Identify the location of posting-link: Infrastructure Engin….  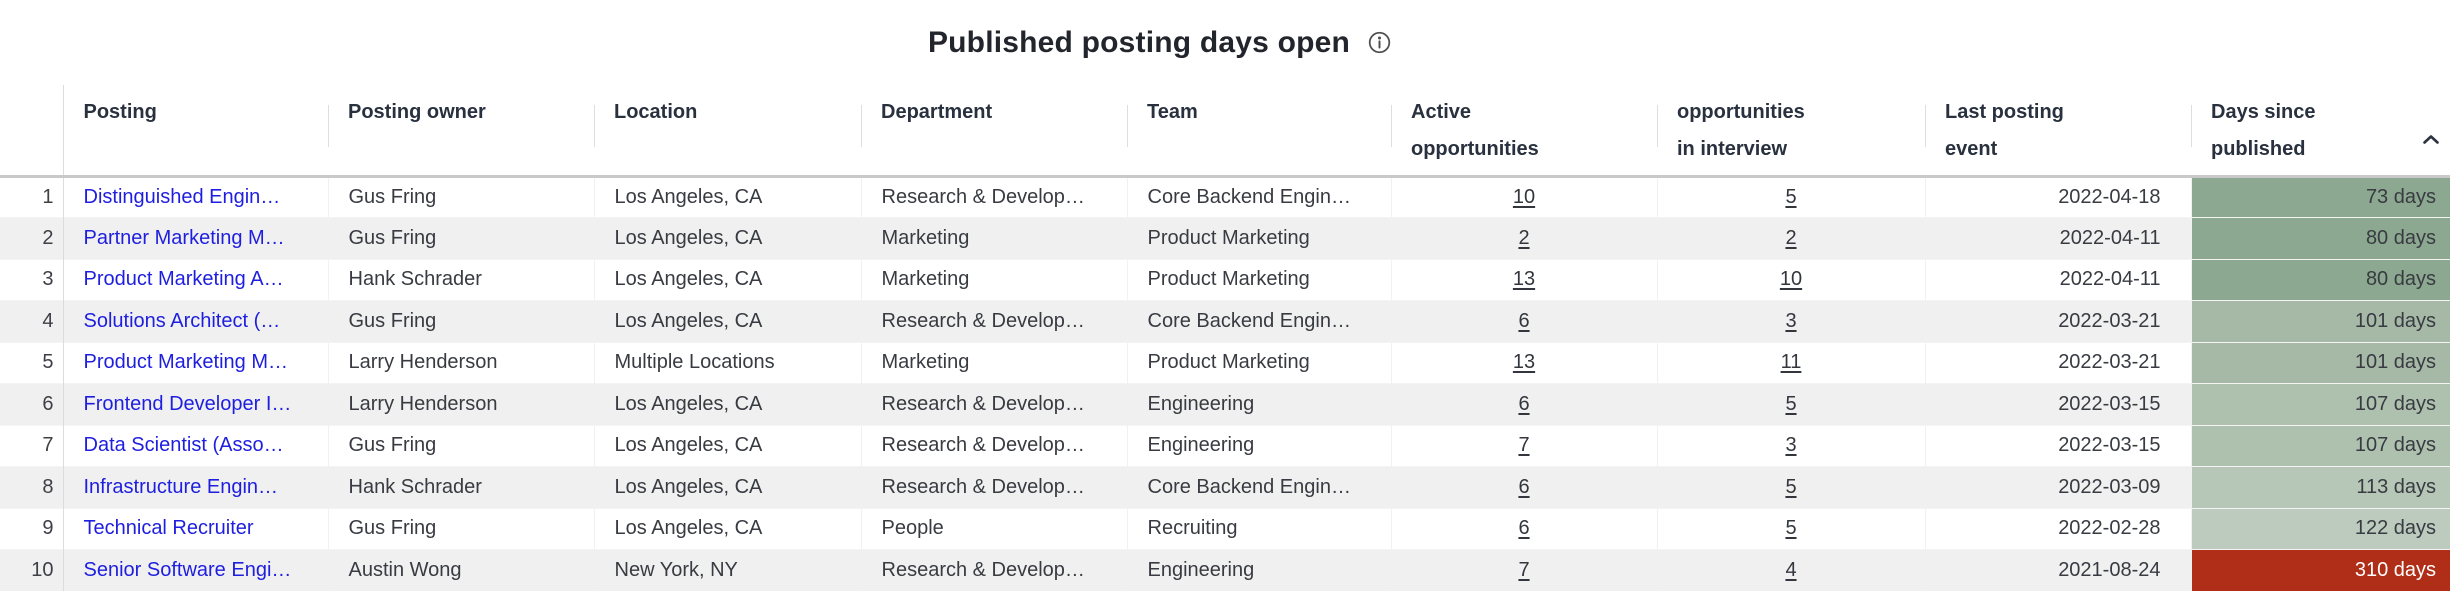
(181, 486).